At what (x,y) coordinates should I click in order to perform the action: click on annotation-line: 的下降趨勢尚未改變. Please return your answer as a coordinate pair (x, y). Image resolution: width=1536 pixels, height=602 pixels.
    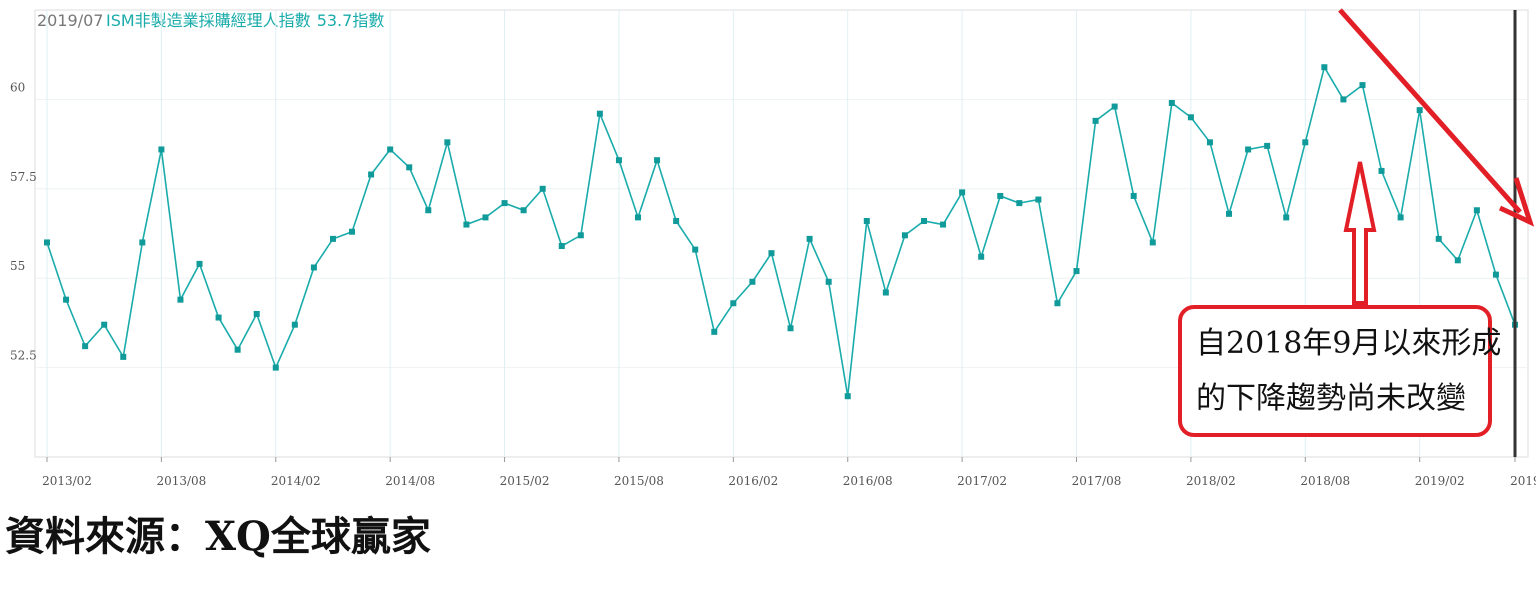
    Looking at the image, I should click on (1331, 398).